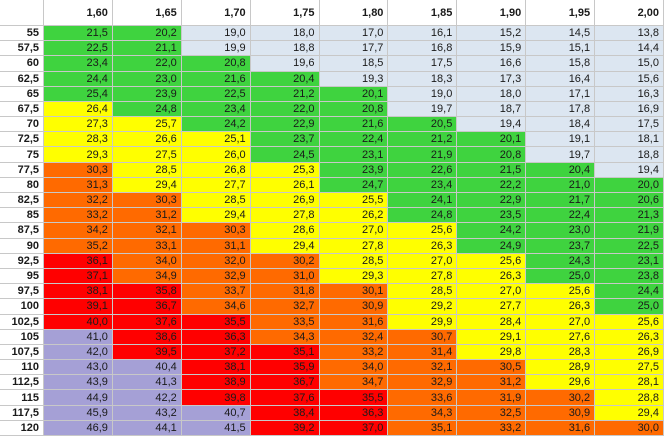 This screenshot has width=664, height=436. I want to click on bmi-cell: 27,7, so click(492, 307).